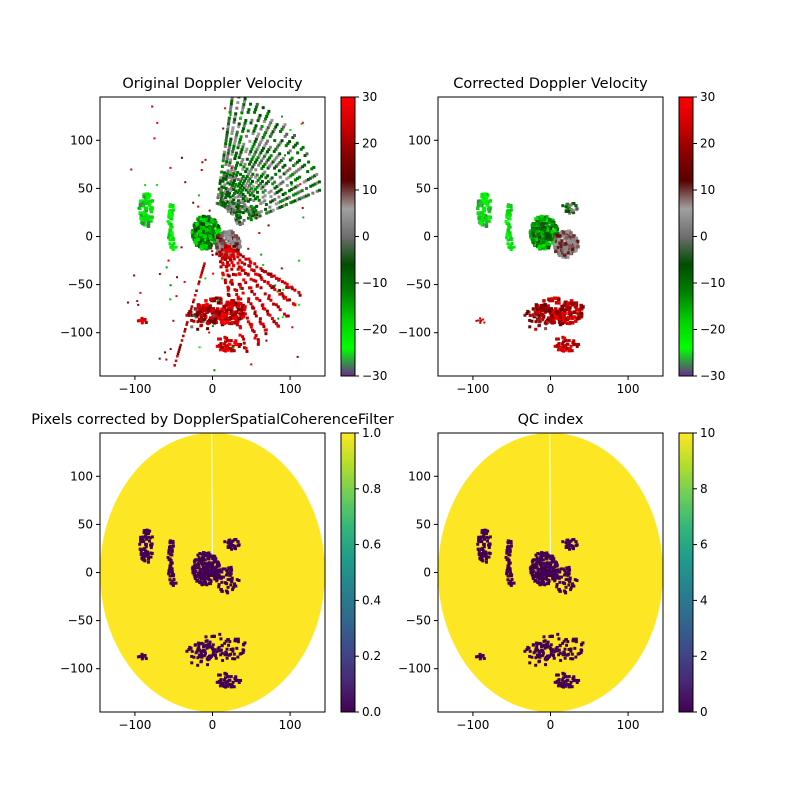  Describe the element at coordinates (85, 524) in the screenshot. I see `y-tick-label: 50` at that location.